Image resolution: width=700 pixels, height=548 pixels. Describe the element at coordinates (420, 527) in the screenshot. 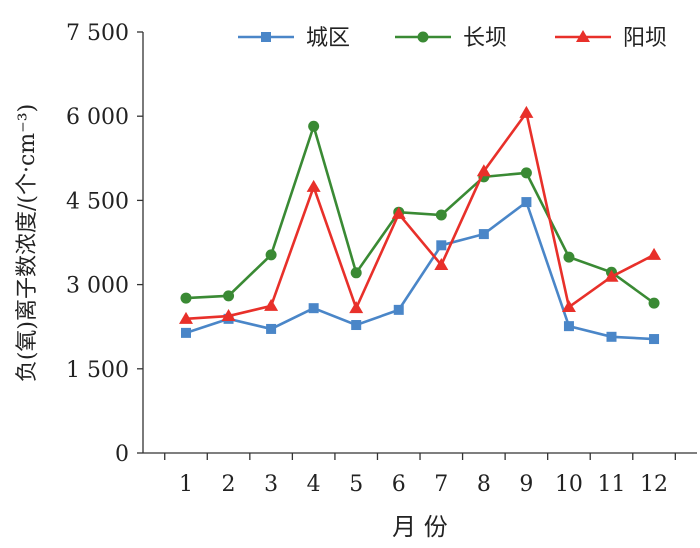

I see `x-axis-label: 月 份` at that location.